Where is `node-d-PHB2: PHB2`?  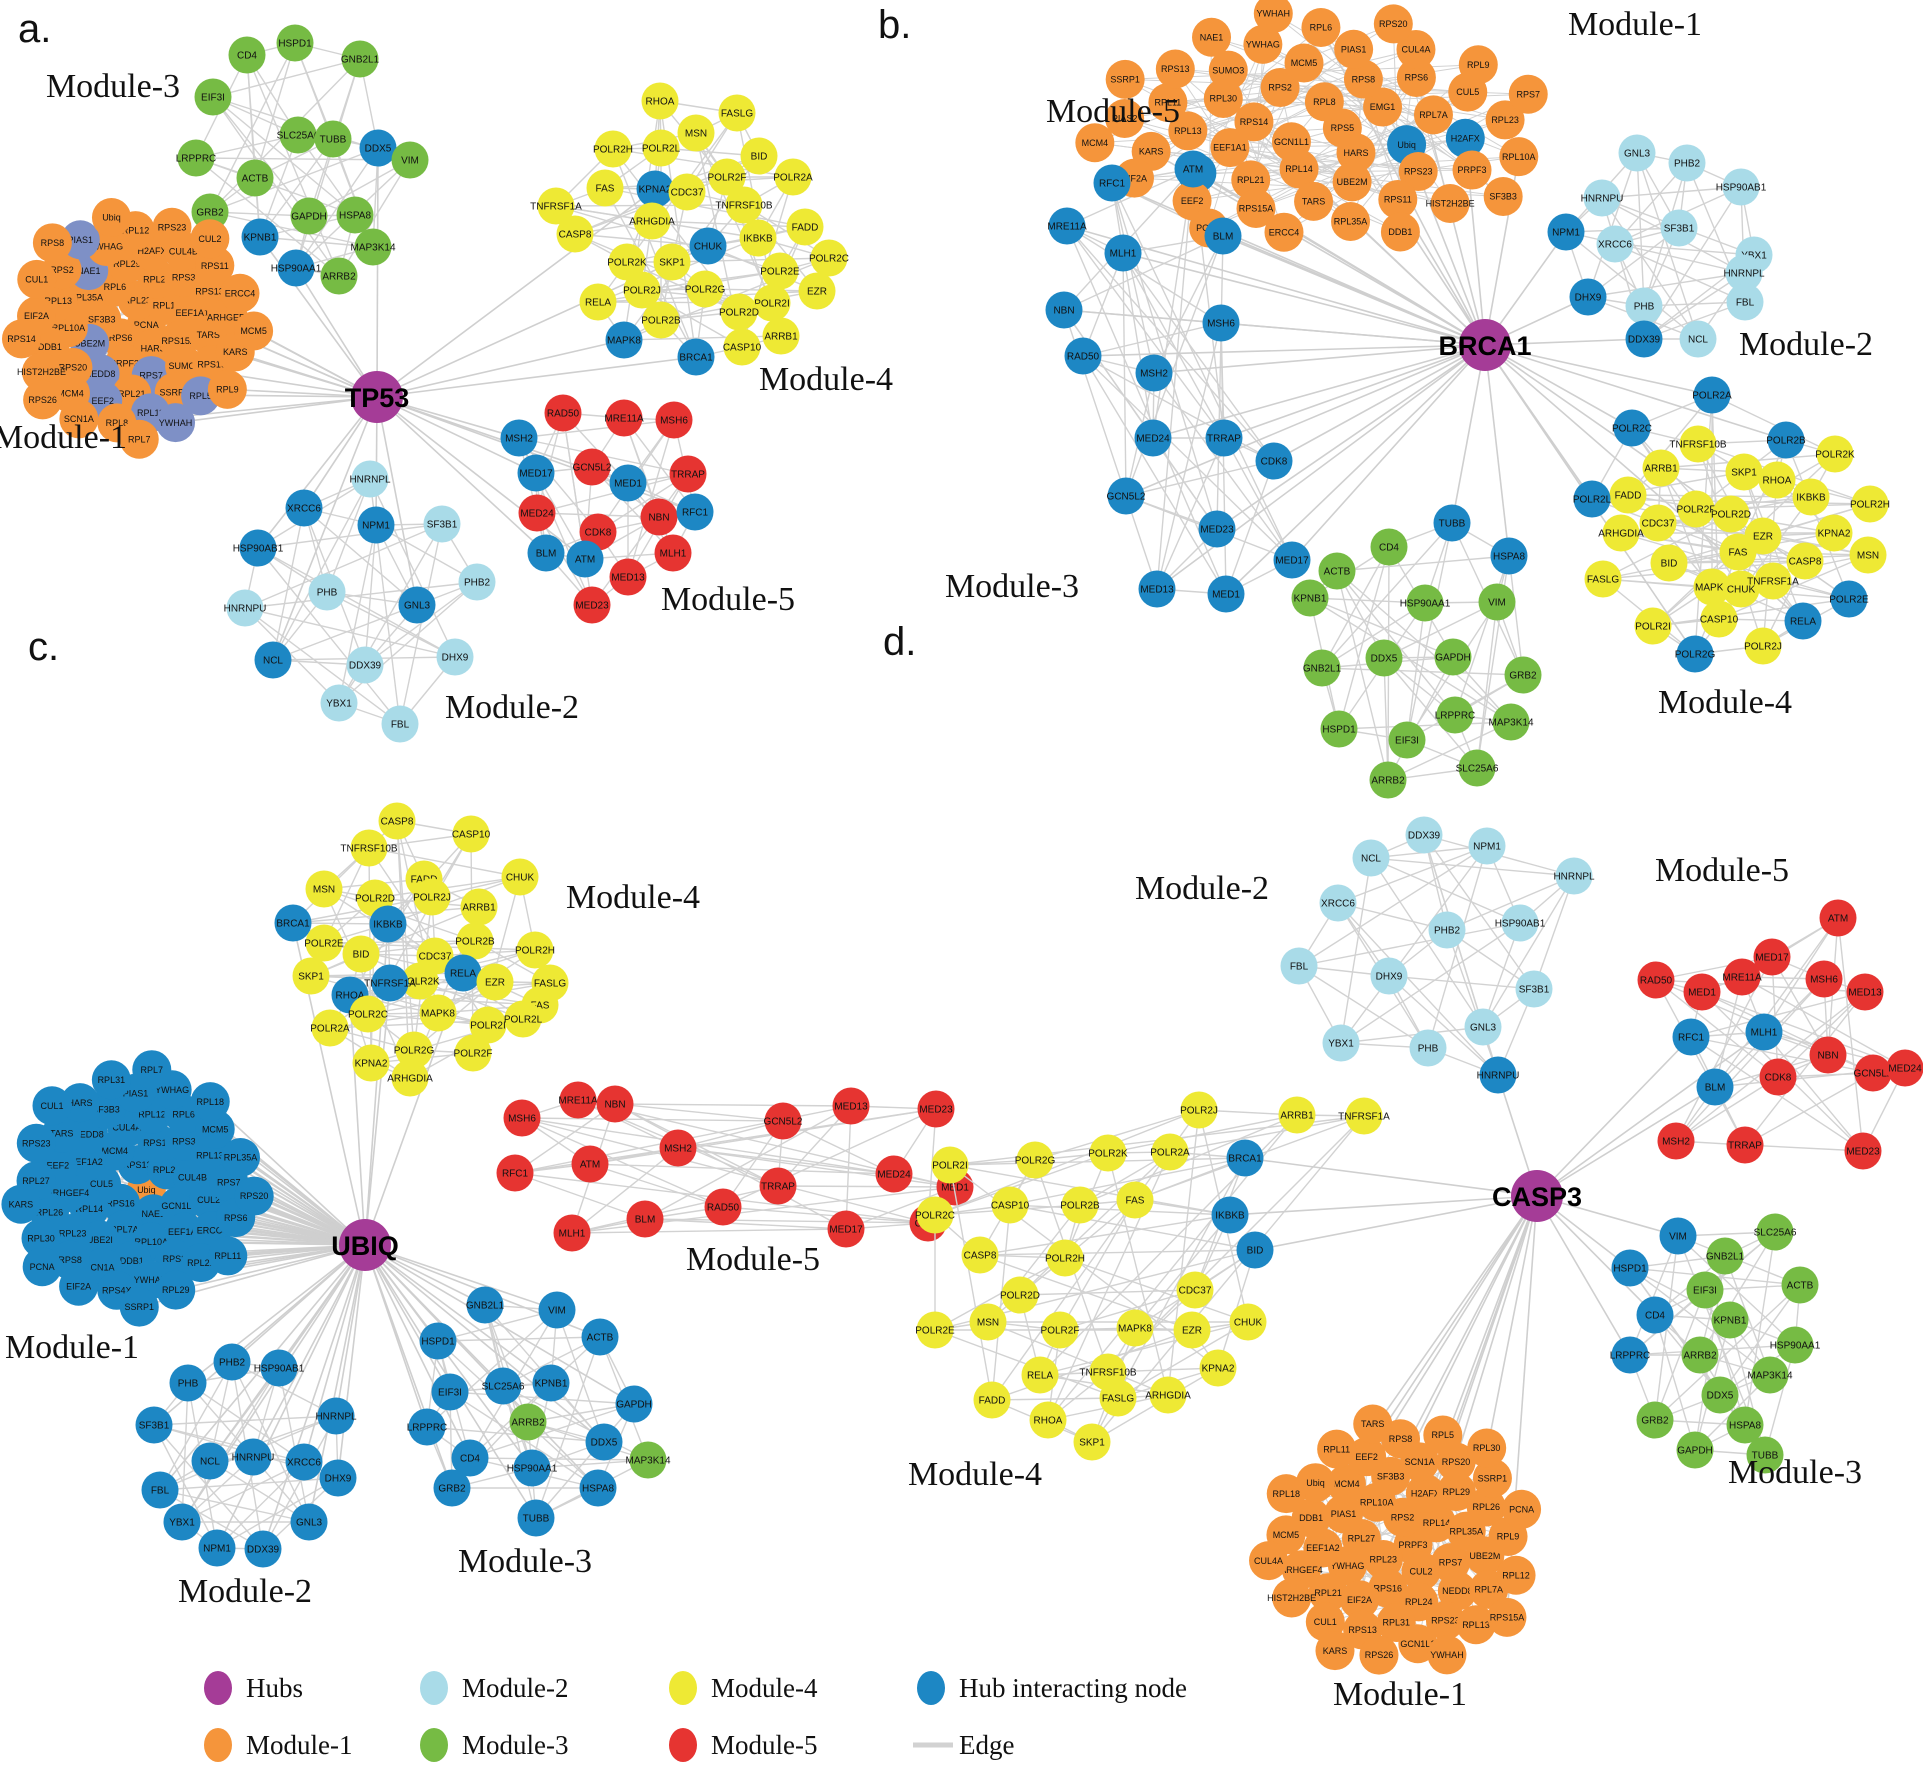
node-d-PHB2: PHB2 is located at coordinates (1447, 930).